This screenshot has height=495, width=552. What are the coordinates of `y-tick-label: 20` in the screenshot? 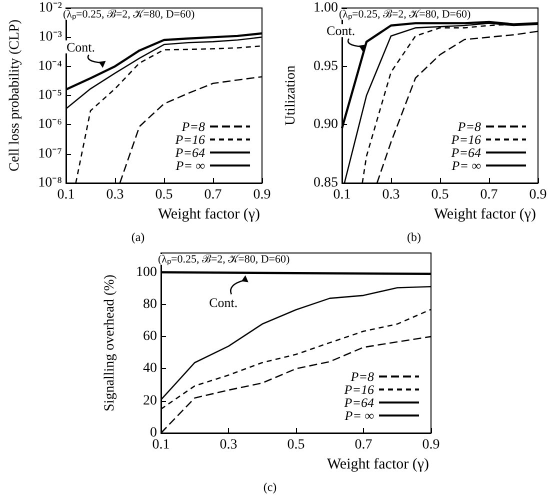 It's located at (150, 400).